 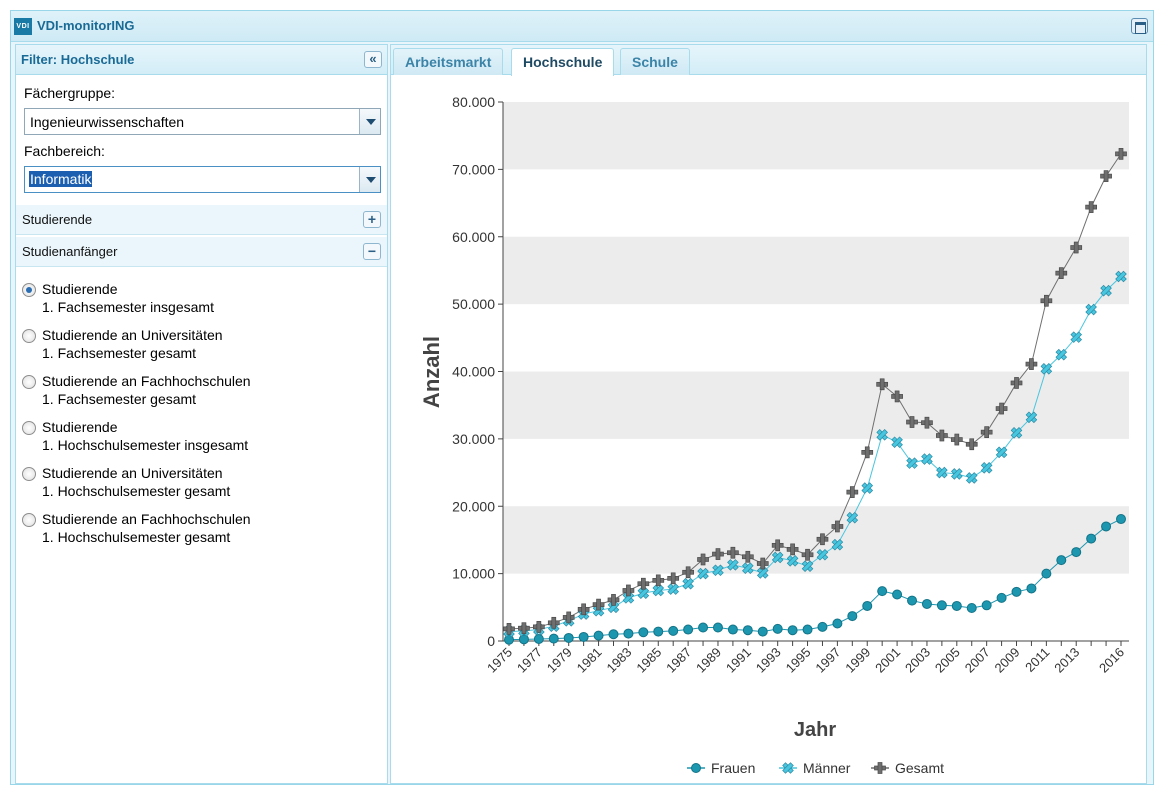 What do you see at coordinates (563, 62) in the screenshot?
I see `tab-hochschule: Hochschule` at bounding box center [563, 62].